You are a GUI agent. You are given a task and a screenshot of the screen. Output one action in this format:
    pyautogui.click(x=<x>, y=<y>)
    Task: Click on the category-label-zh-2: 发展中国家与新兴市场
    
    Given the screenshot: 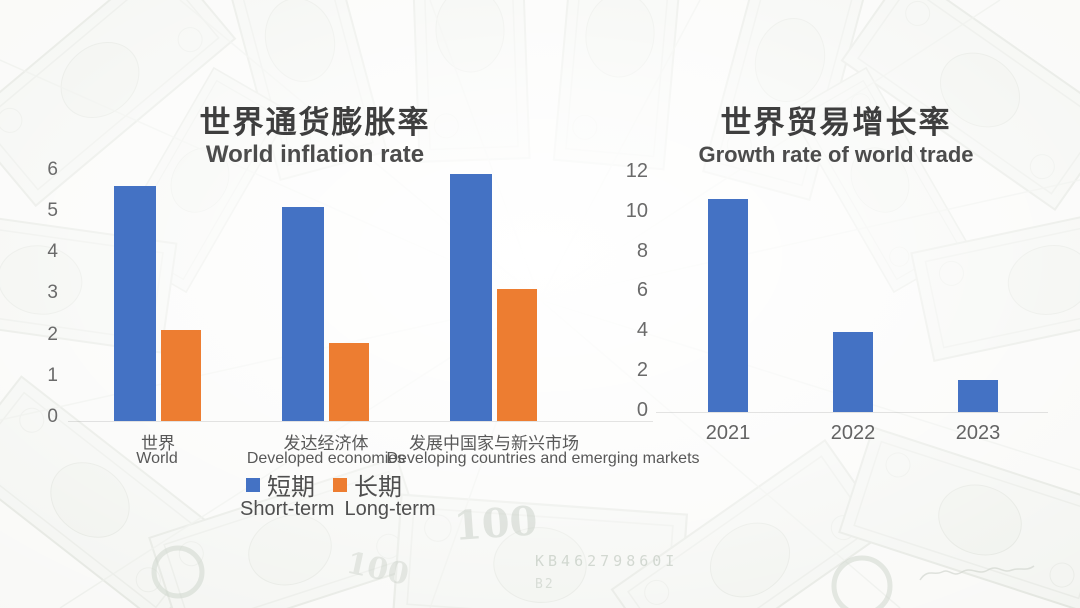 What is the action you would take?
    pyautogui.click(x=494, y=443)
    